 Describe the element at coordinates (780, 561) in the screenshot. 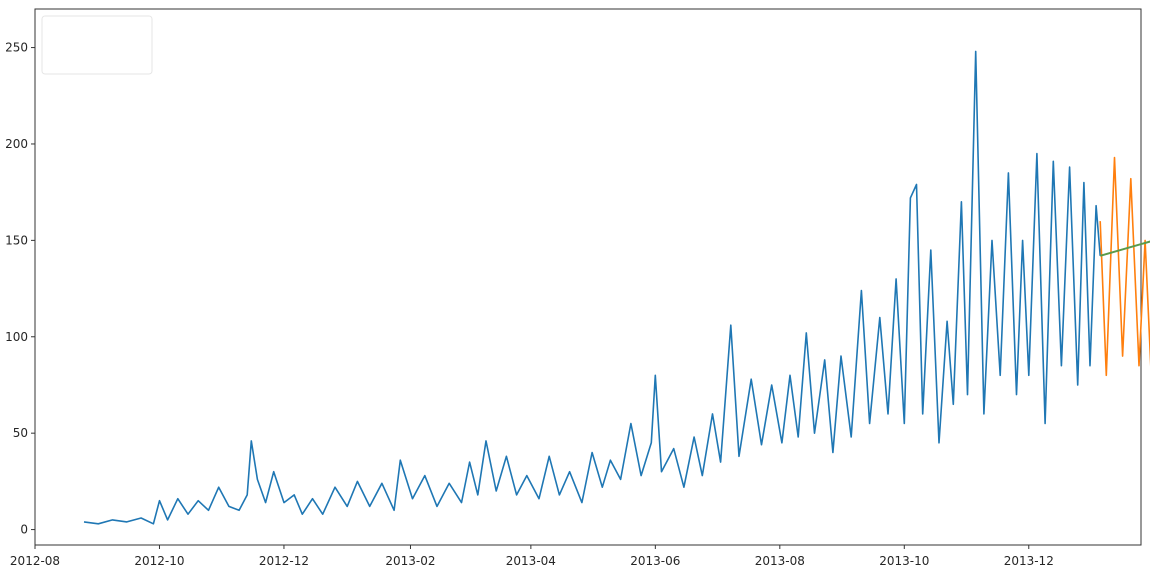

I see `x-tick-label: 2013-08` at that location.